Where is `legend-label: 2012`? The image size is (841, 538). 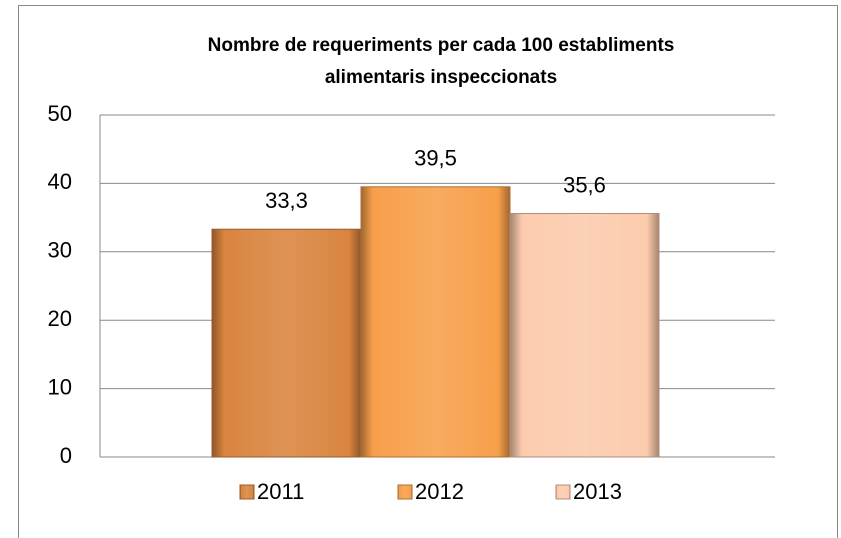 legend-label: 2012 is located at coordinates (439, 491).